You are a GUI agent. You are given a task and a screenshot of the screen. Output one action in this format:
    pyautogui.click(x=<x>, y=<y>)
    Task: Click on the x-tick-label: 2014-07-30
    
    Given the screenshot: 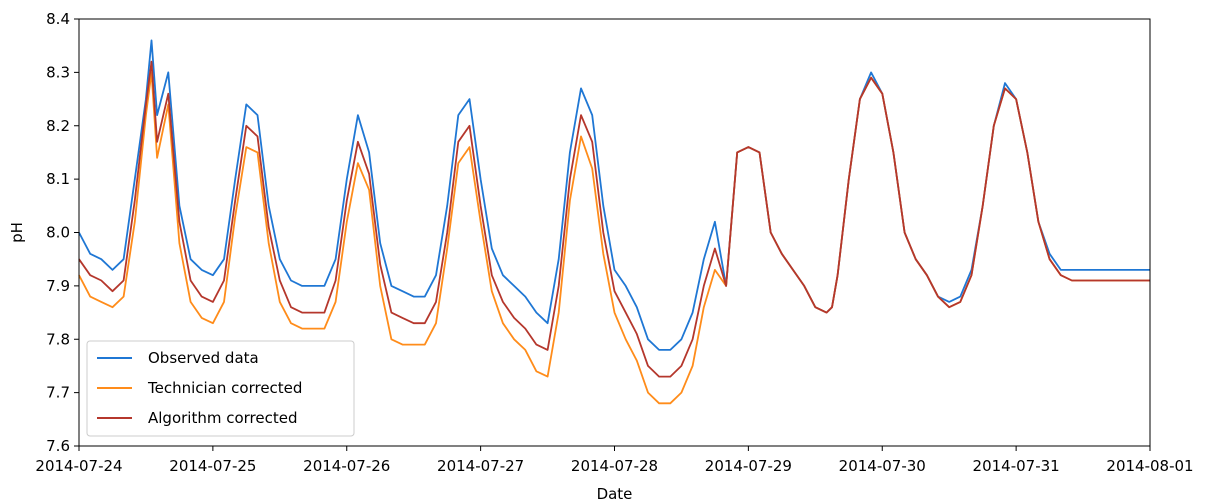 What is the action you would take?
    pyautogui.click(x=882, y=466)
    